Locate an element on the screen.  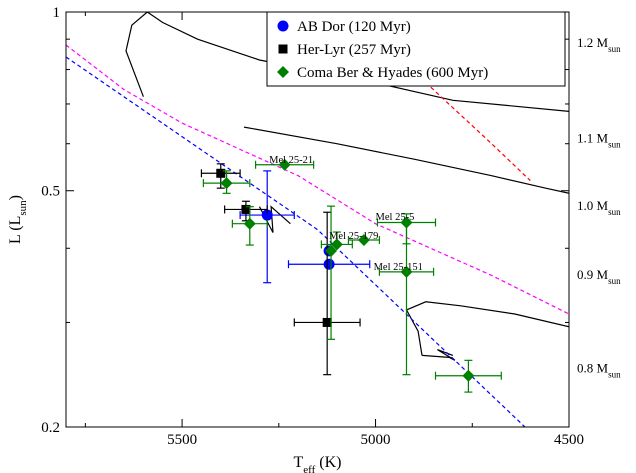
mass-label-1-0-m: 1.0 Msun is located at coordinates (599, 207).